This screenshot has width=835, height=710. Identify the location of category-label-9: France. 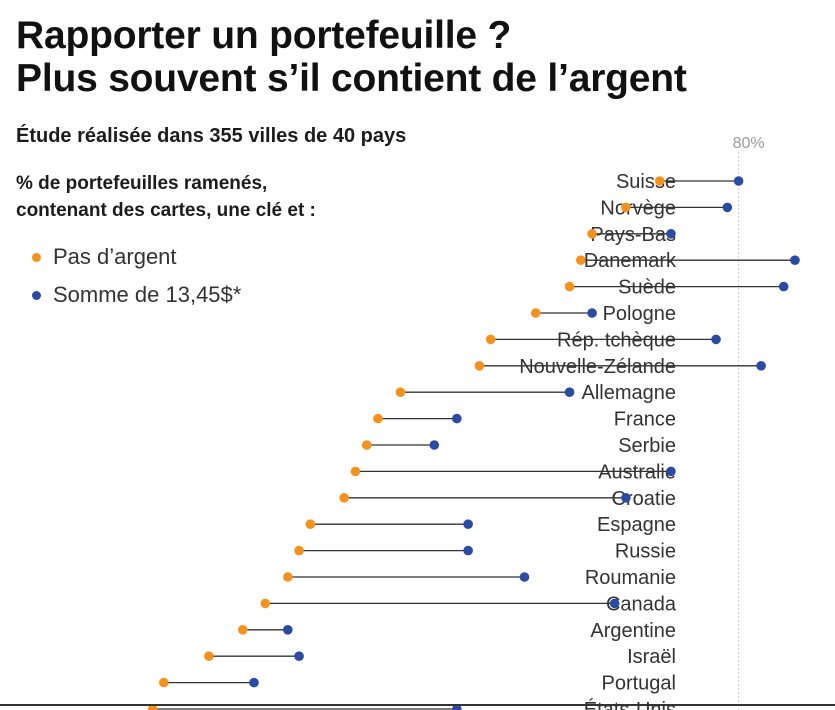
(645, 420).